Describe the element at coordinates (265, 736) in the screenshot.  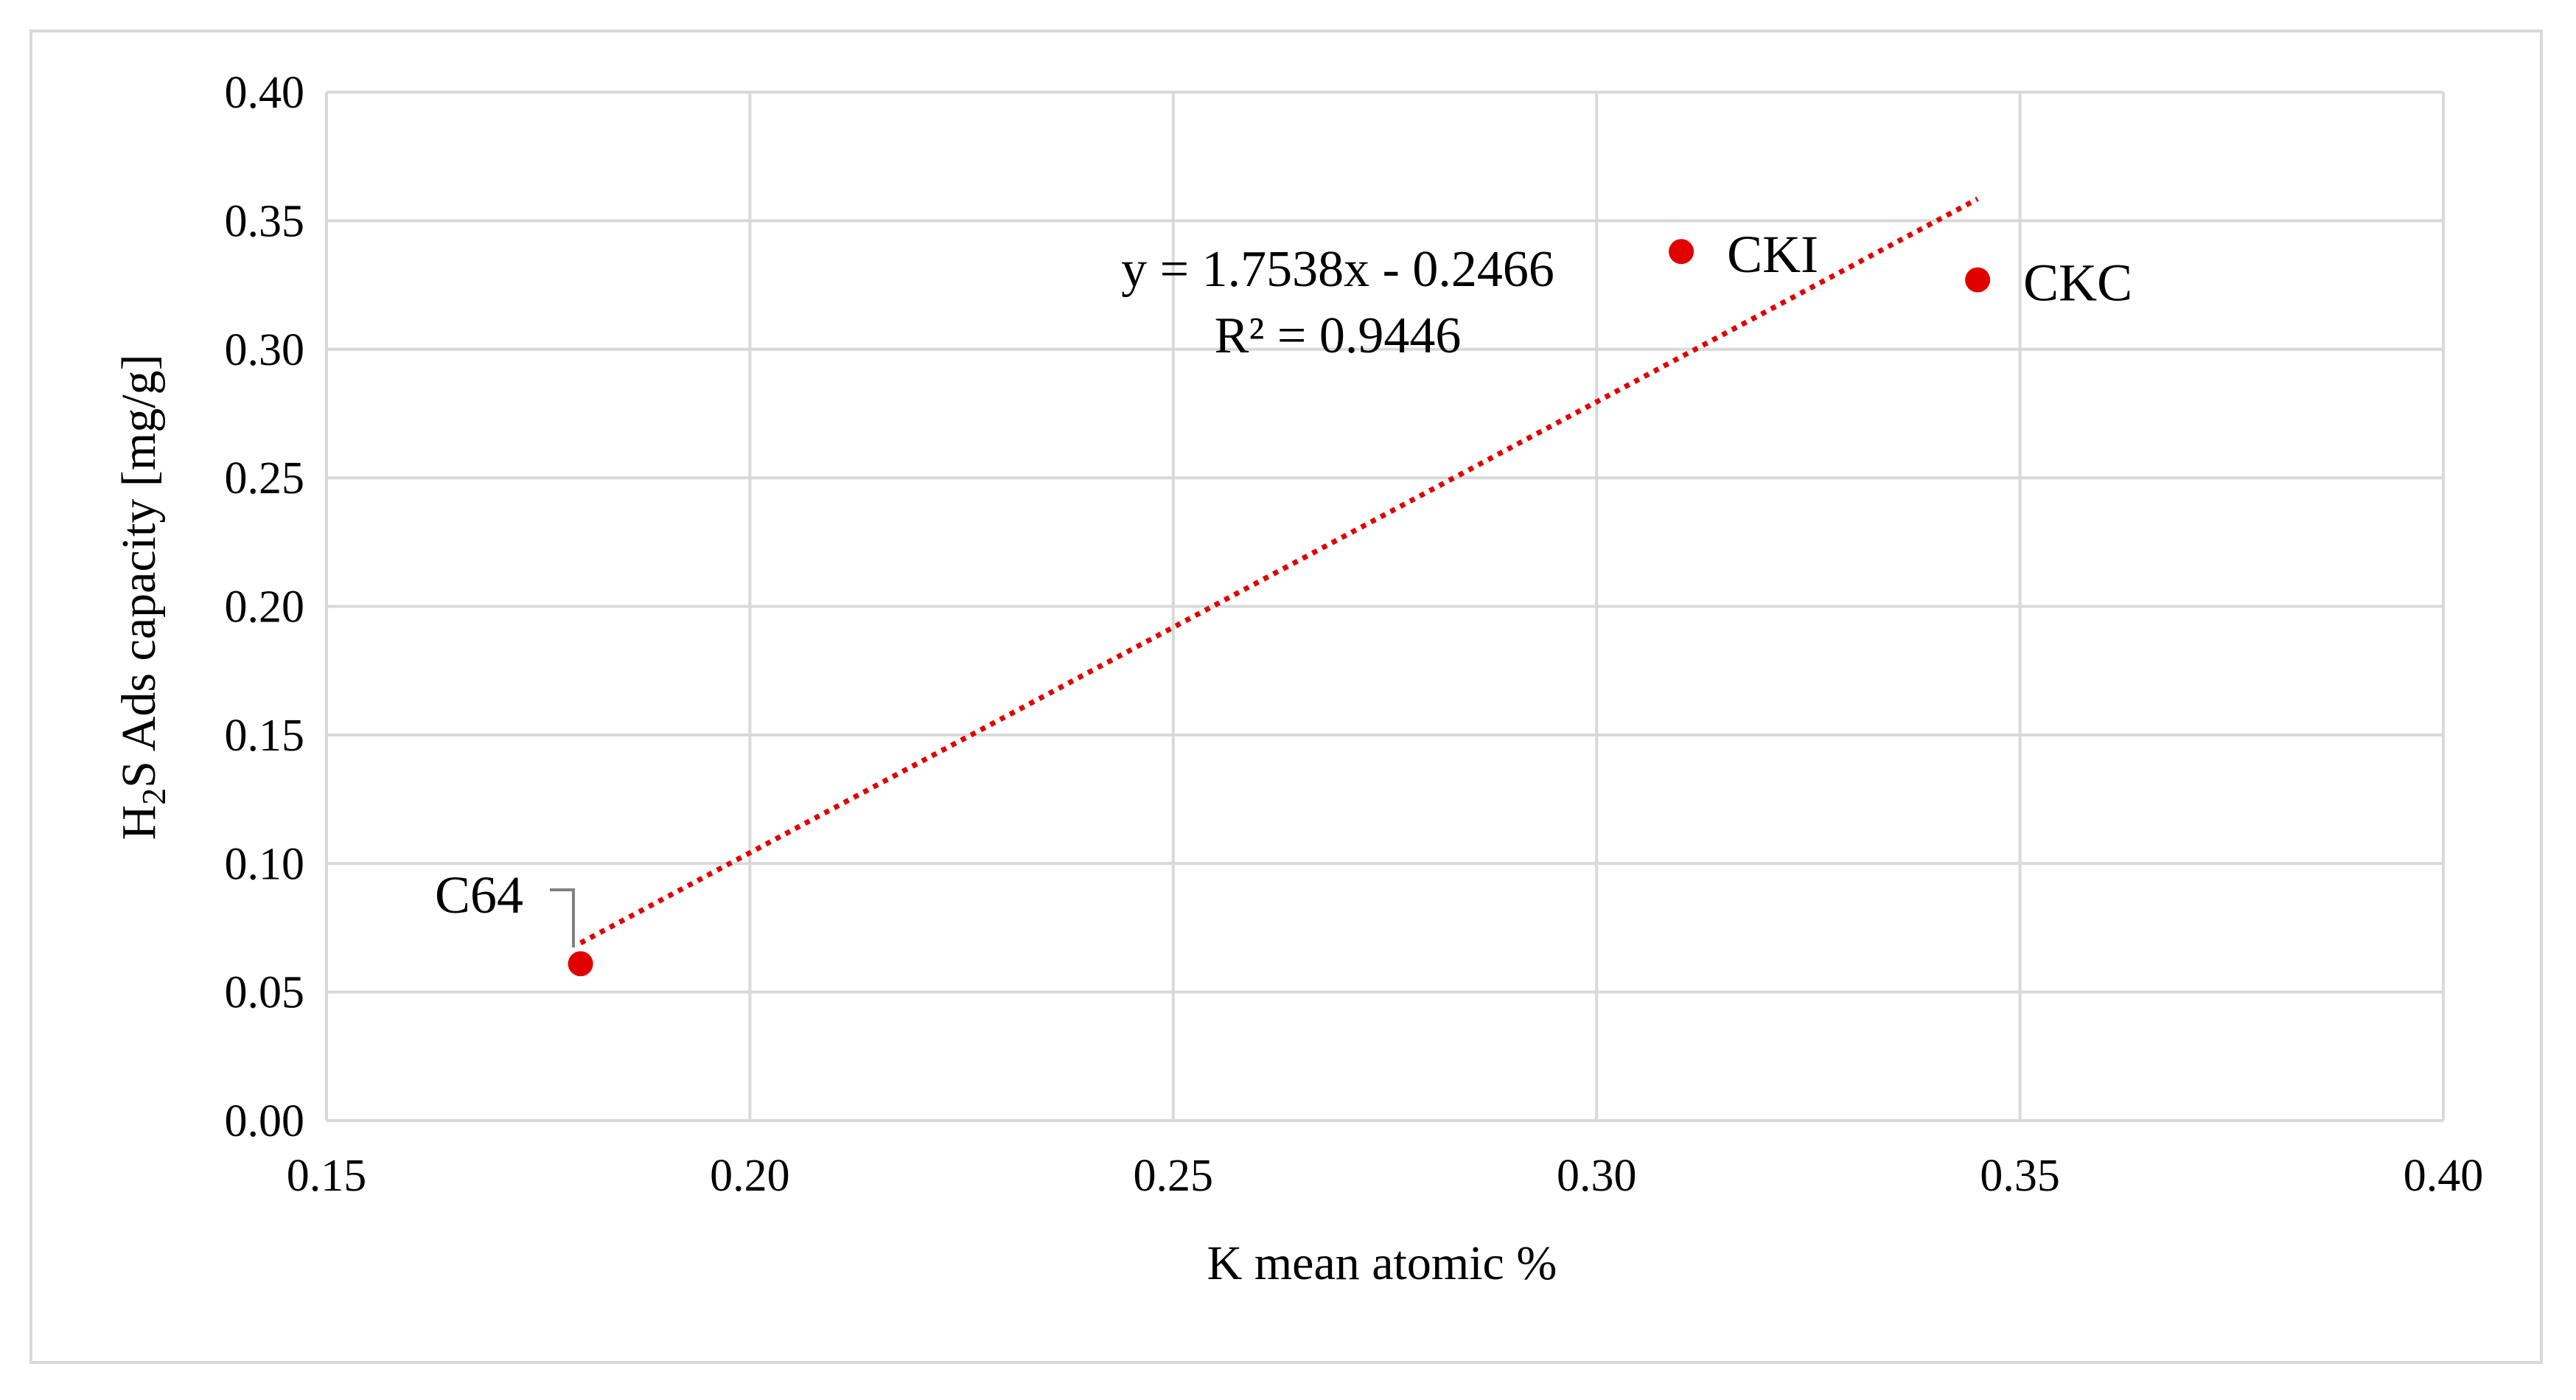
I see `y-tick-label-3: 0.15` at that location.